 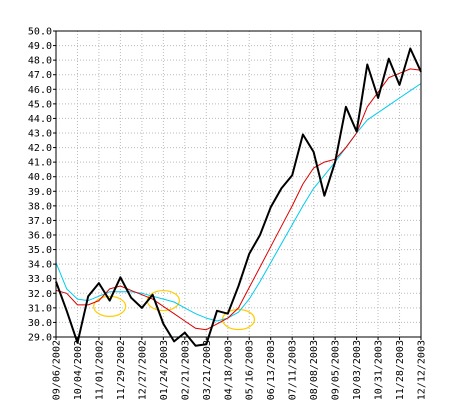 I want to click on y-tick-label: 30.0, so click(x=40, y=323).